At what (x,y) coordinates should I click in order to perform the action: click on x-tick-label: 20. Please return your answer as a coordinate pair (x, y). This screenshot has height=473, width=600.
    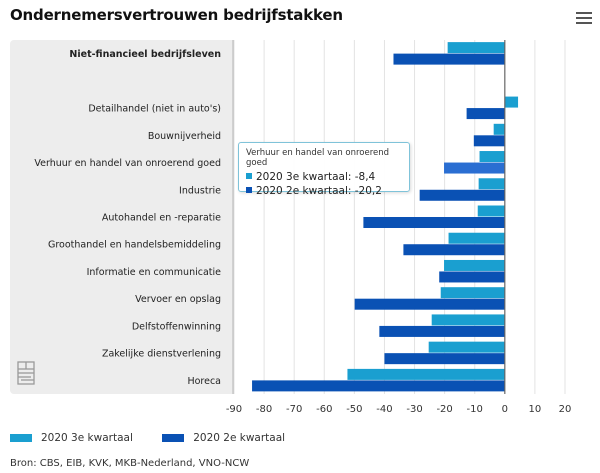
    Looking at the image, I should click on (565, 409).